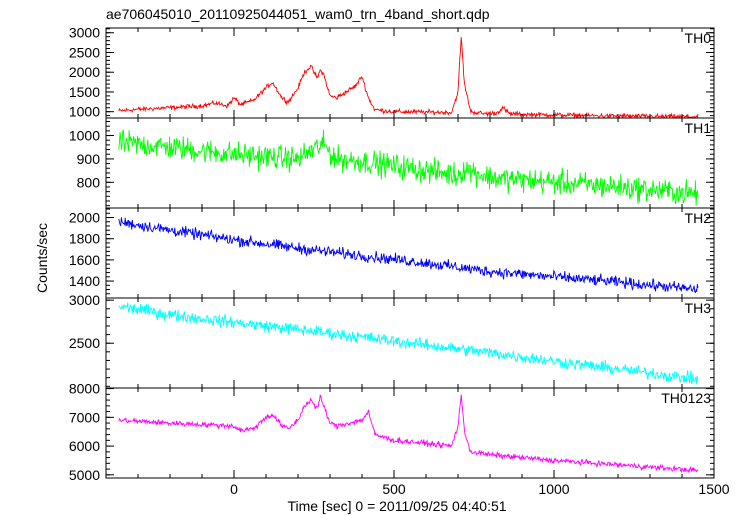 The image size is (741, 516). I want to click on x-axis: 0 500 1000 1500, so click(480, 489).